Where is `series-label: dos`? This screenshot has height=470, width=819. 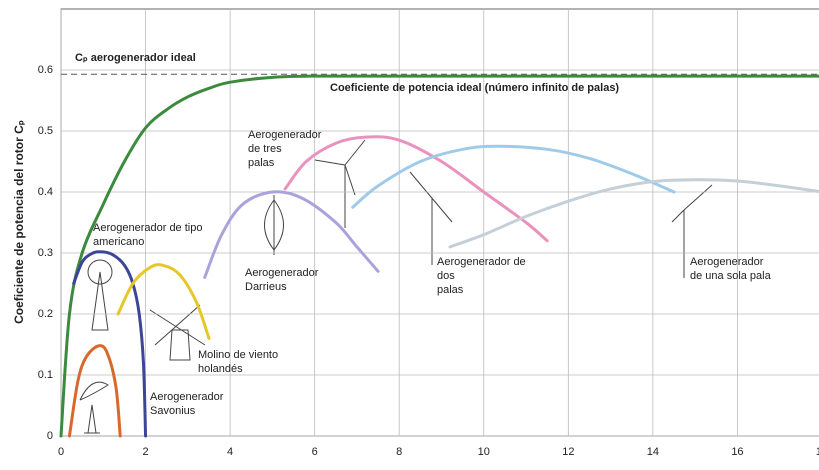 series-label: dos is located at coordinates (446, 276).